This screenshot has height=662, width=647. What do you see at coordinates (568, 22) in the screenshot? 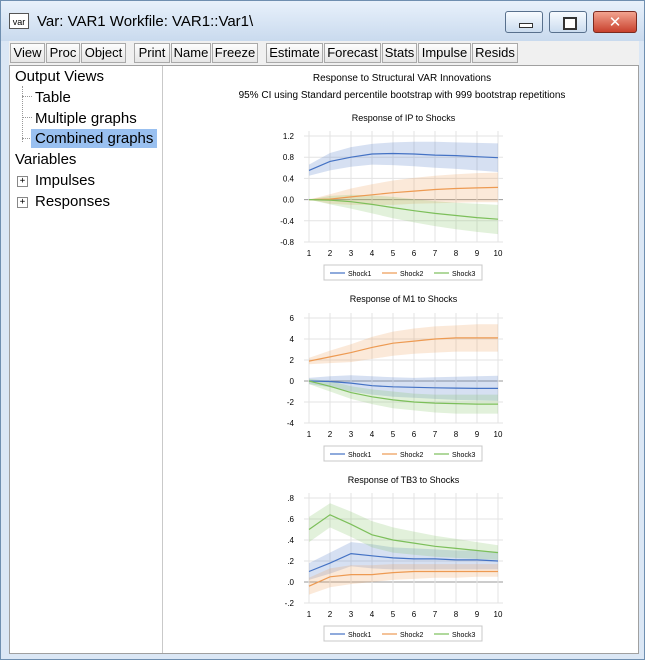
I see `maximize-button` at bounding box center [568, 22].